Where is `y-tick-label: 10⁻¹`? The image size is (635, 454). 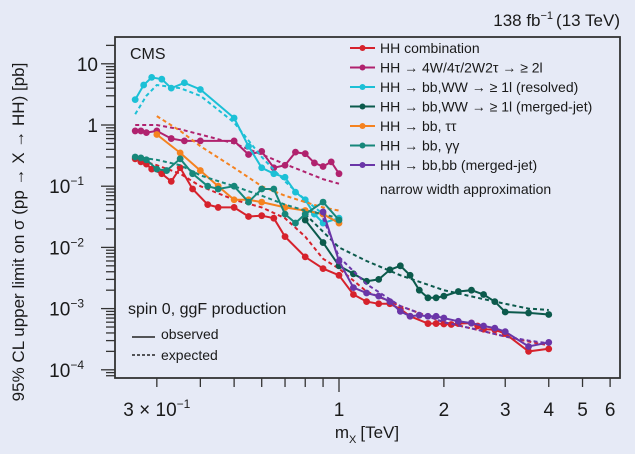 y-tick-label: 10⁻¹ is located at coordinates (66, 186).